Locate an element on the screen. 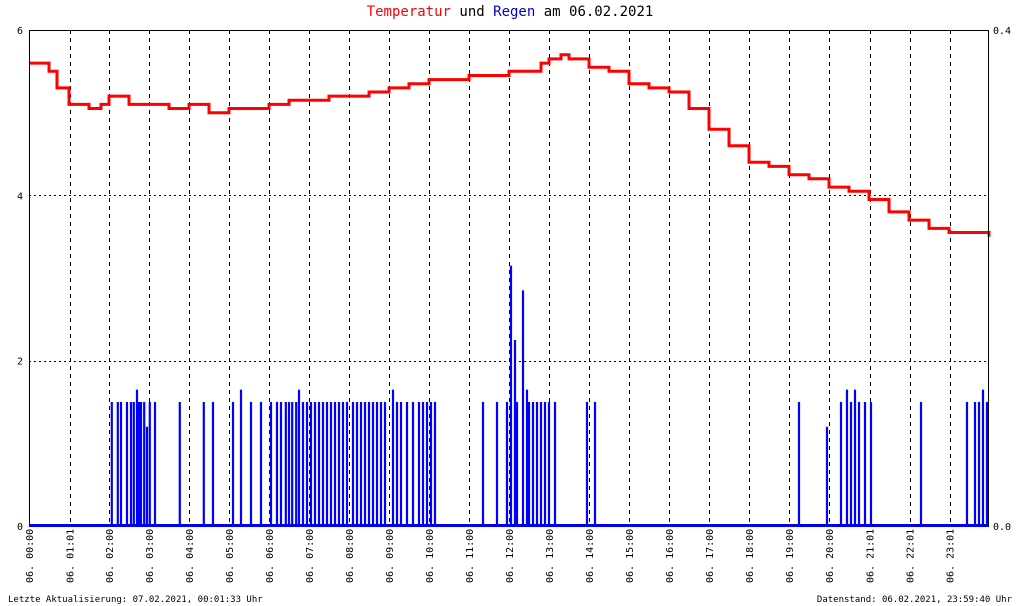  x-tick-label: 06. 03:00 is located at coordinates (150, 556).